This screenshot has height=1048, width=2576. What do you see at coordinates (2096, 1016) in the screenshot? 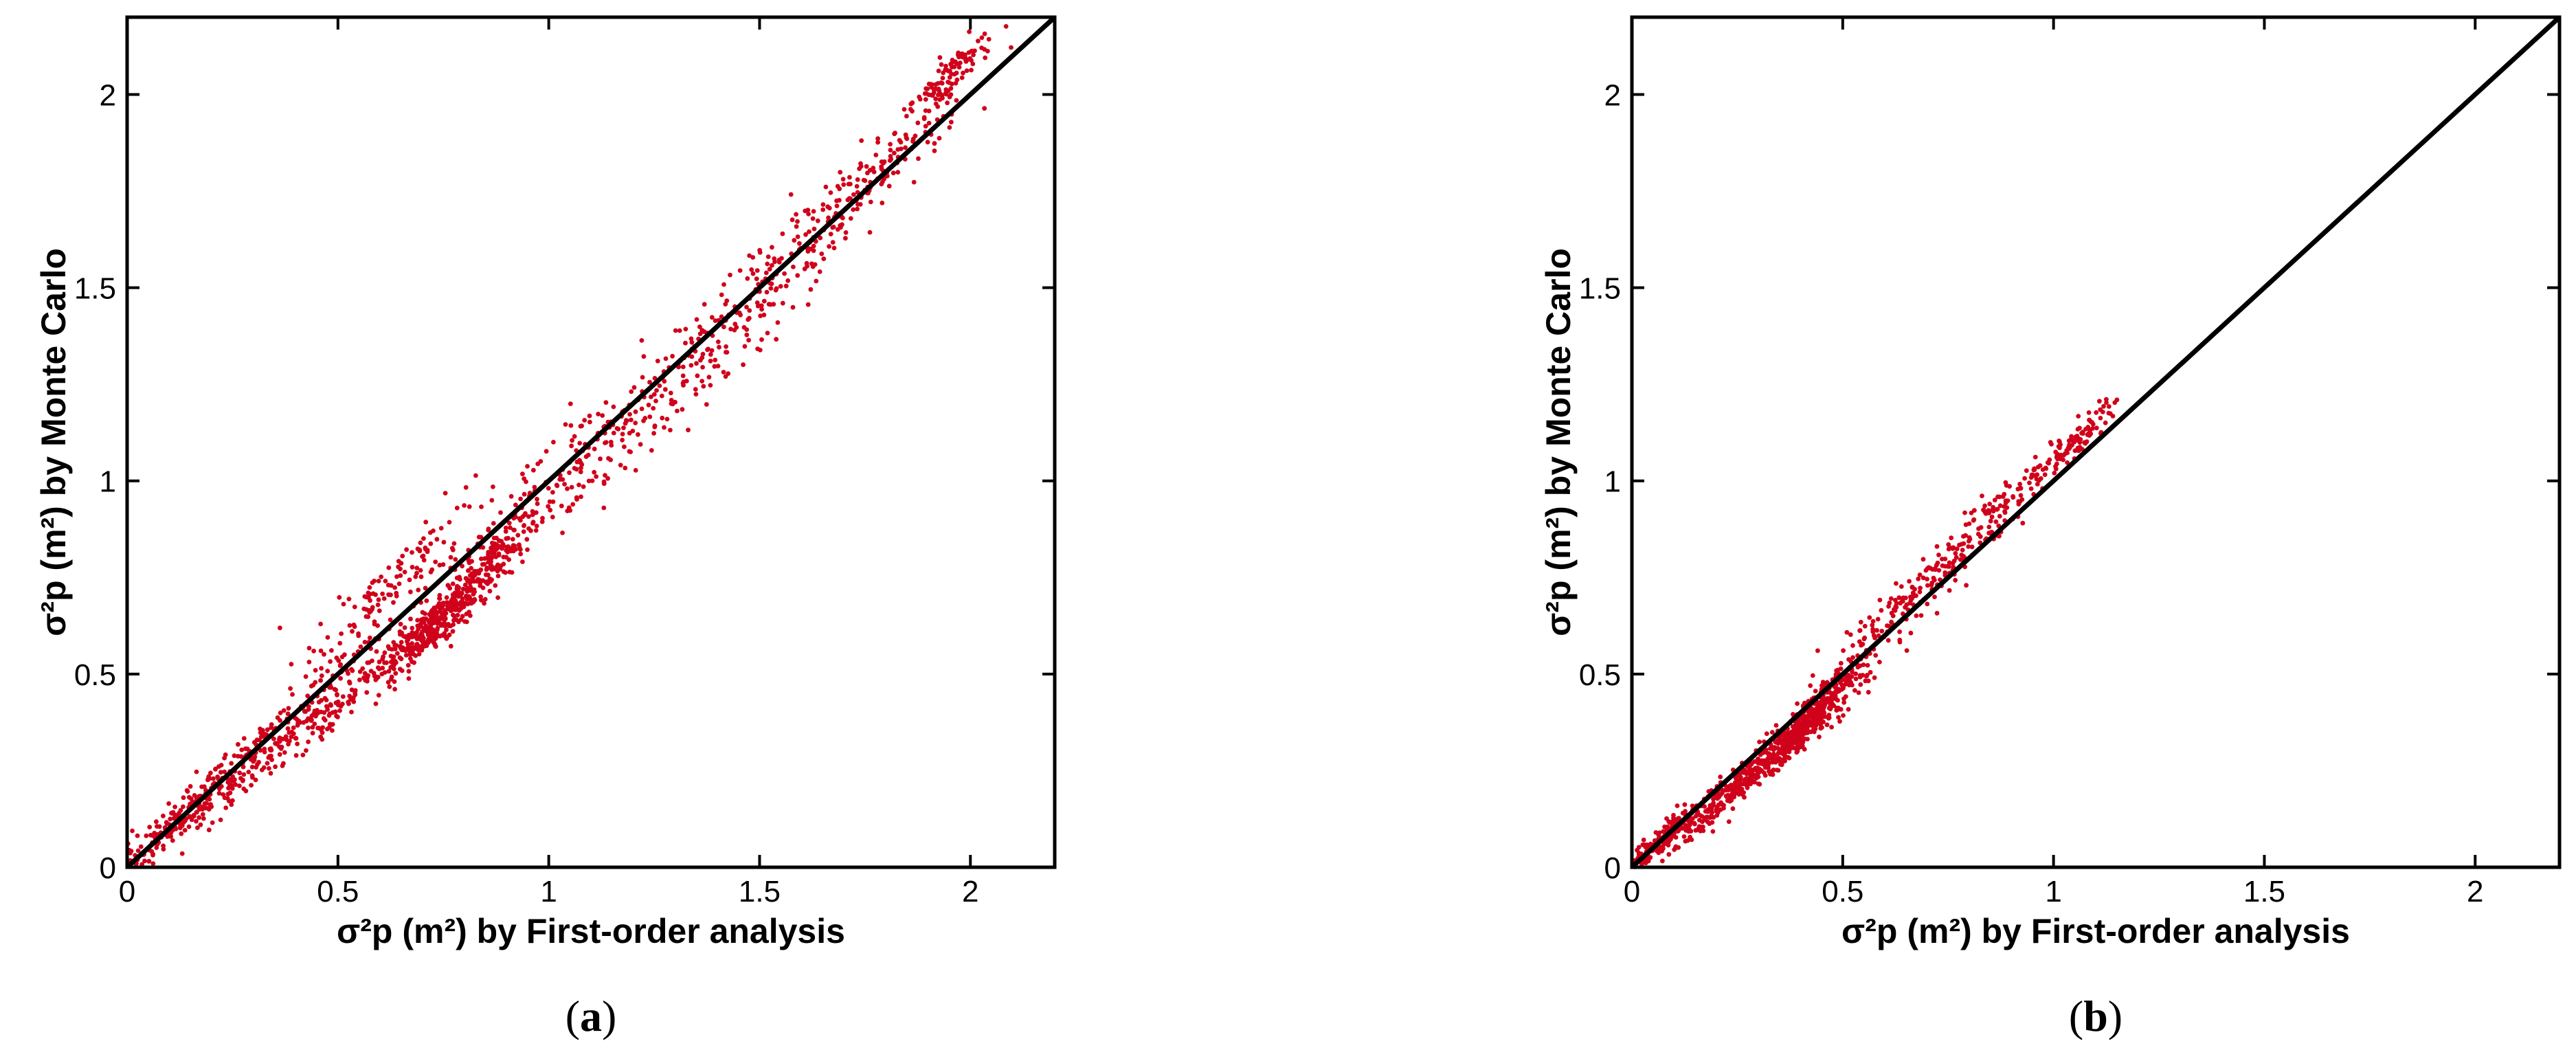
I see `panel-caption: (b)` at bounding box center [2096, 1016].